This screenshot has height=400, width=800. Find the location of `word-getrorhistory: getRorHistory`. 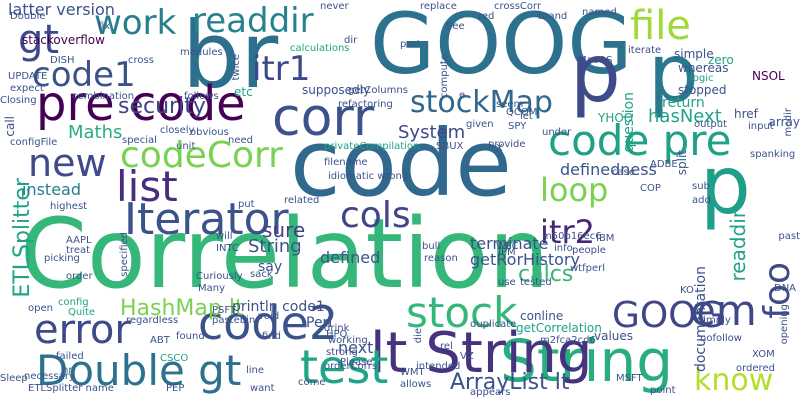

word-getrorhistory: getRorHistory is located at coordinates (525, 259).